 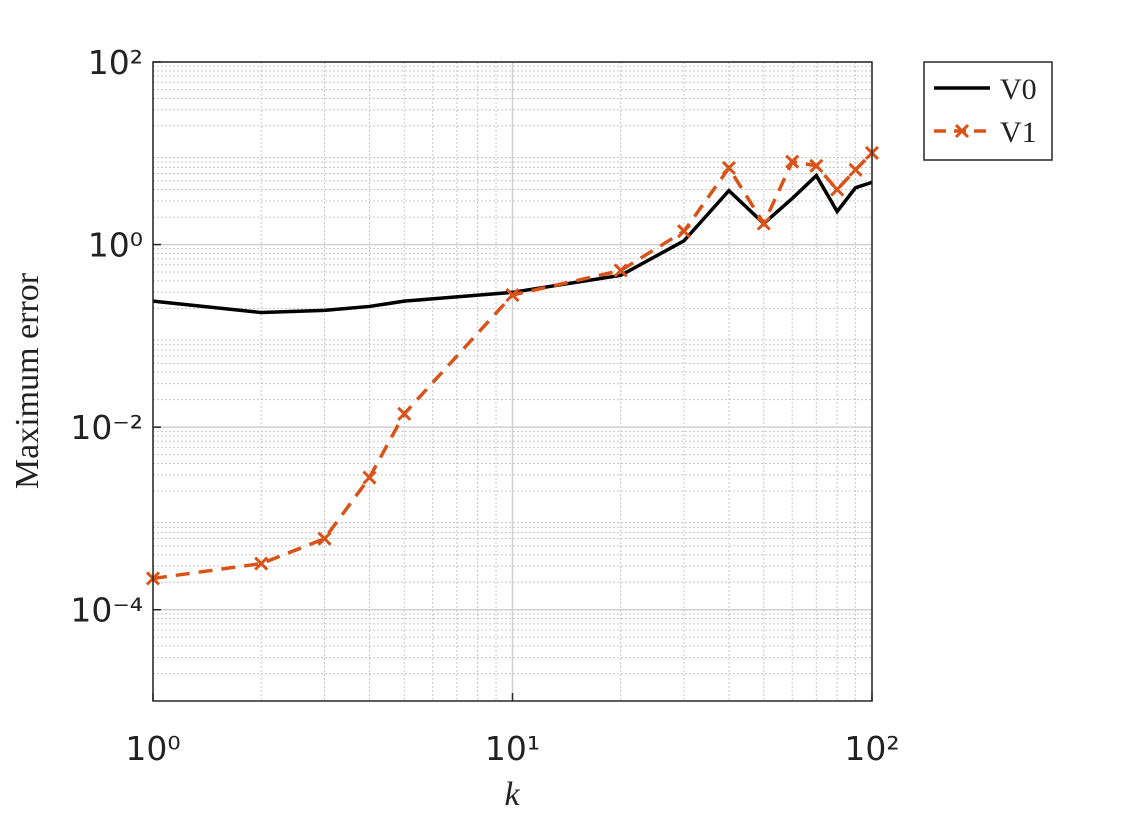 What do you see at coordinates (1018, 89) in the screenshot?
I see `legend-label: V0` at bounding box center [1018, 89].